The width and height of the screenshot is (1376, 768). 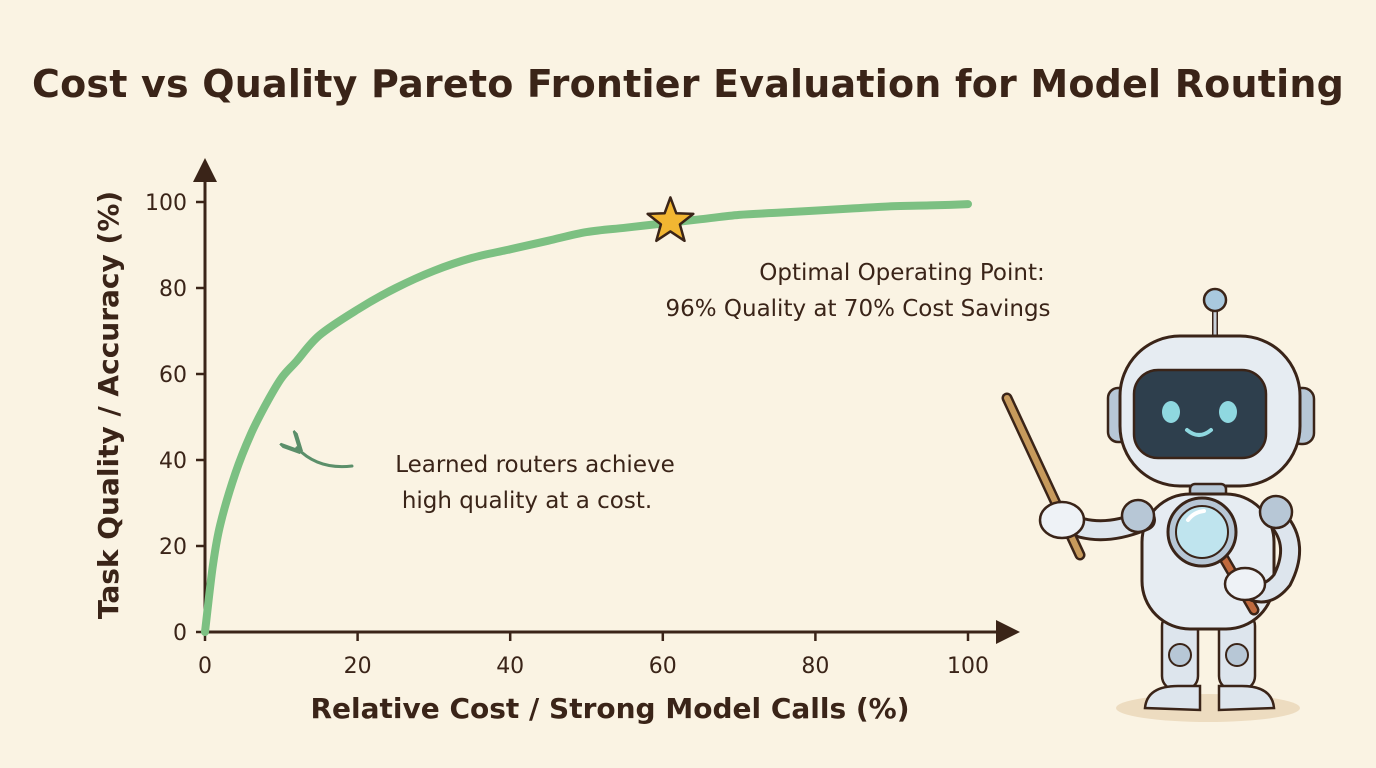 What do you see at coordinates (205, 666) in the screenshot?
I see `x-tick-label: 0` at bounding box center [205, 666].